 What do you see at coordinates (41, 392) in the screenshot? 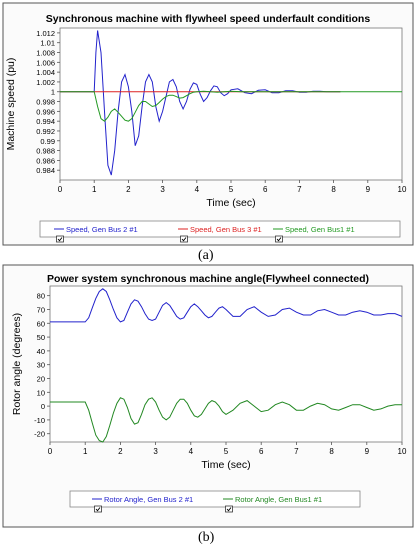
I see `y-tick-label: 10` at bounding box center [41, 392].